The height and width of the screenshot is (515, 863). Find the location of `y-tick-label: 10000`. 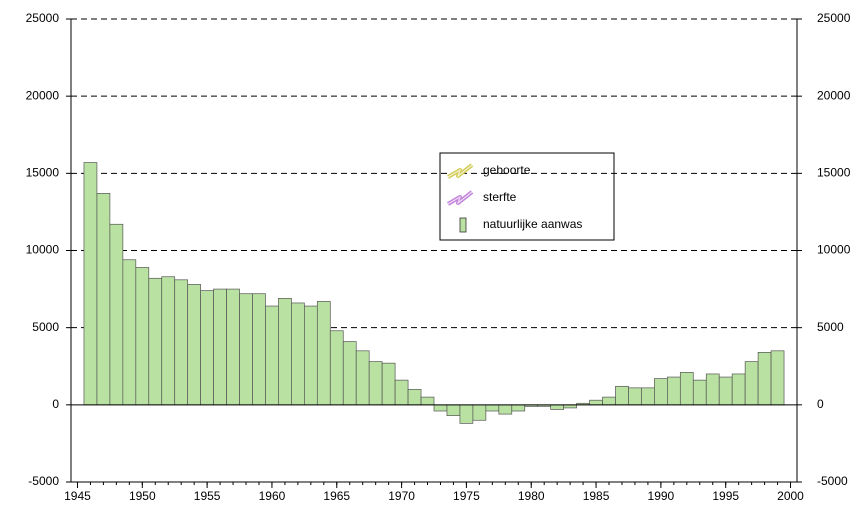

y-tick-label: 10000 is located at coordinates (43, 250).